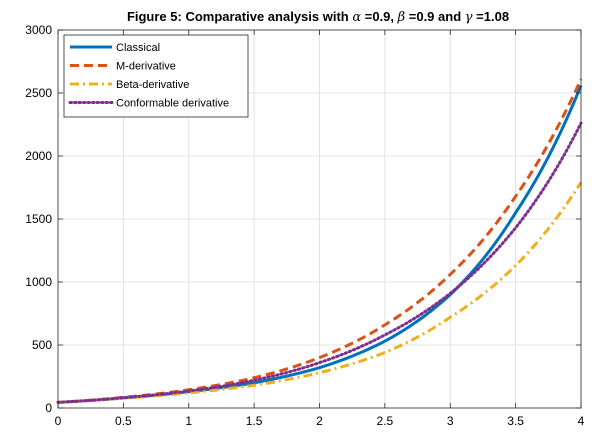  Describe the element at coordinates (42, 345) in the screenshot. I see `y-tick-label: 500` at that location.